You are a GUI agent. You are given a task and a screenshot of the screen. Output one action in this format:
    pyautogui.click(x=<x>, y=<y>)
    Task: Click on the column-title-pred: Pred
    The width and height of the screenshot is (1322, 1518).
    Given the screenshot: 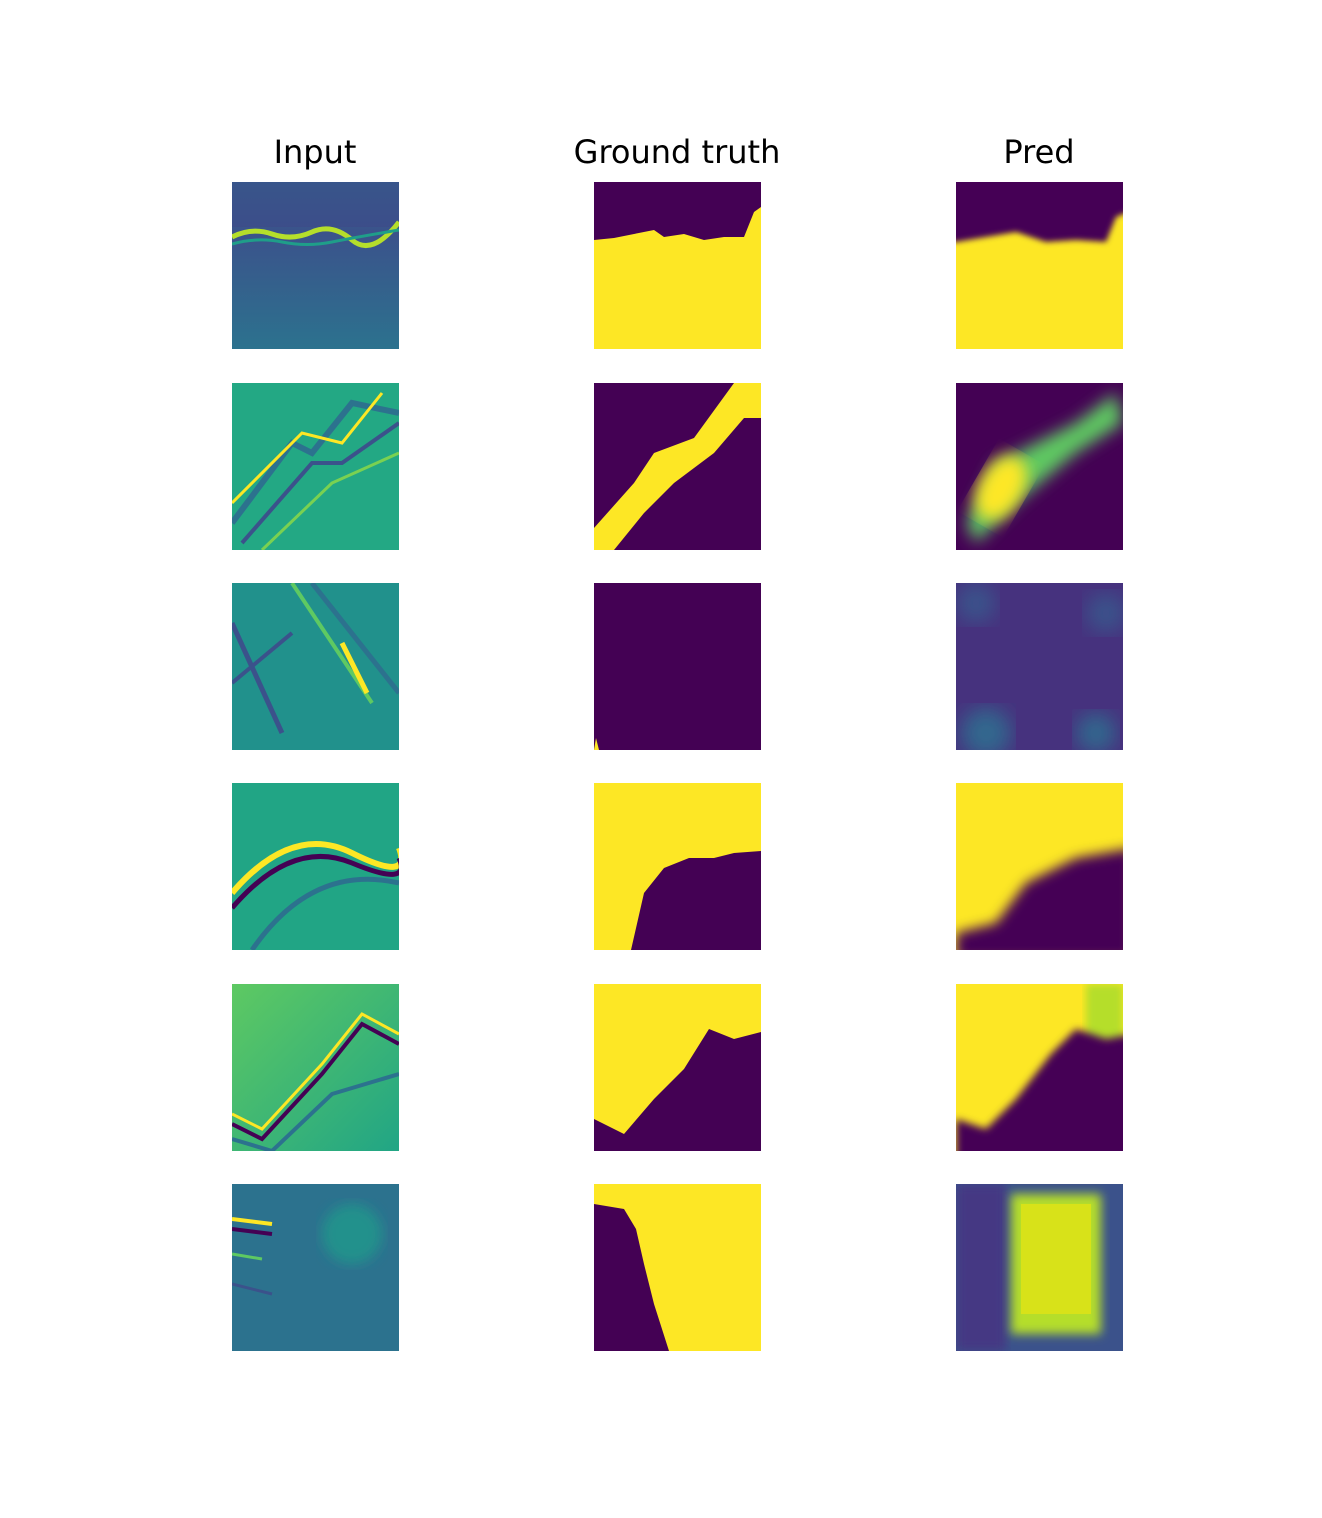 What is the action you would take?
    pyautogui.click(x=1039, y=152)
    